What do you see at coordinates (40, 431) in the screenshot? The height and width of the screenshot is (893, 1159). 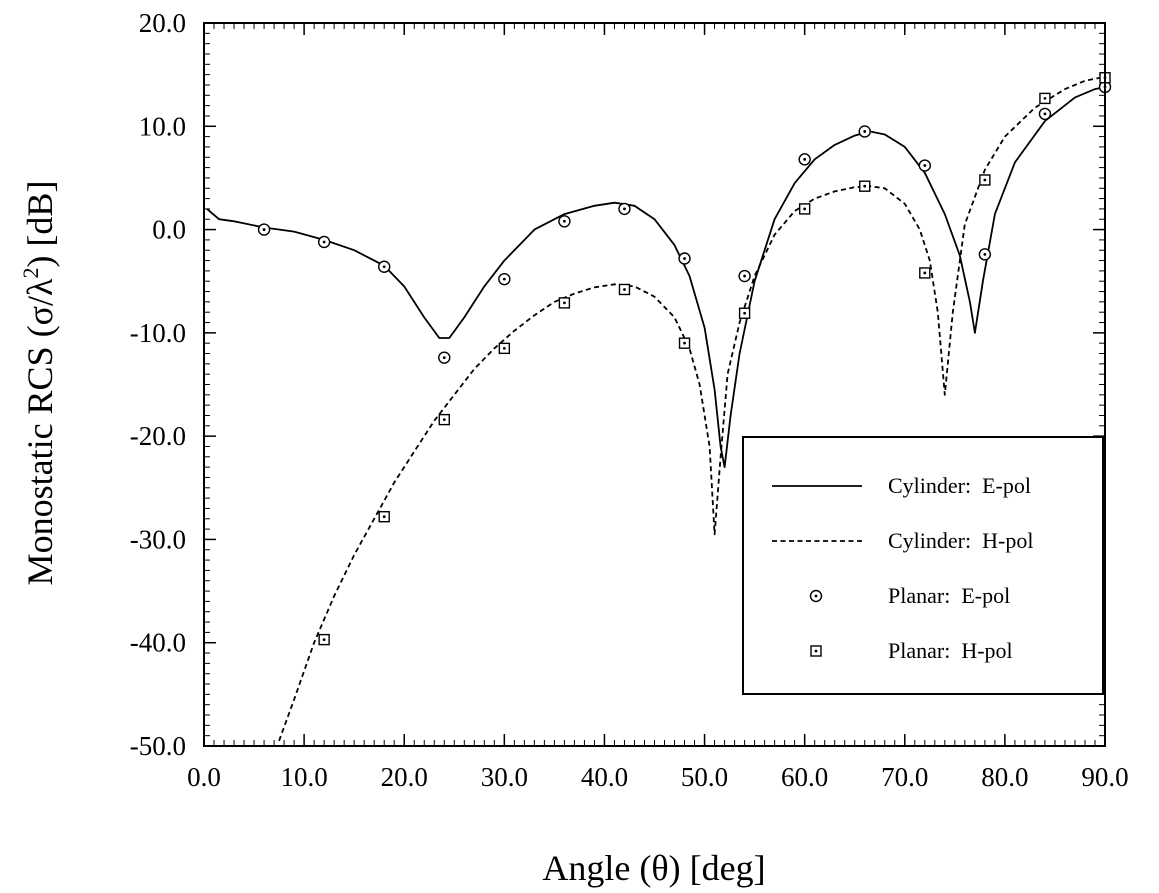 I see `y-axis-title-prefix: Monostatic RCS (σ/λ` at bounding box center [40, 431].